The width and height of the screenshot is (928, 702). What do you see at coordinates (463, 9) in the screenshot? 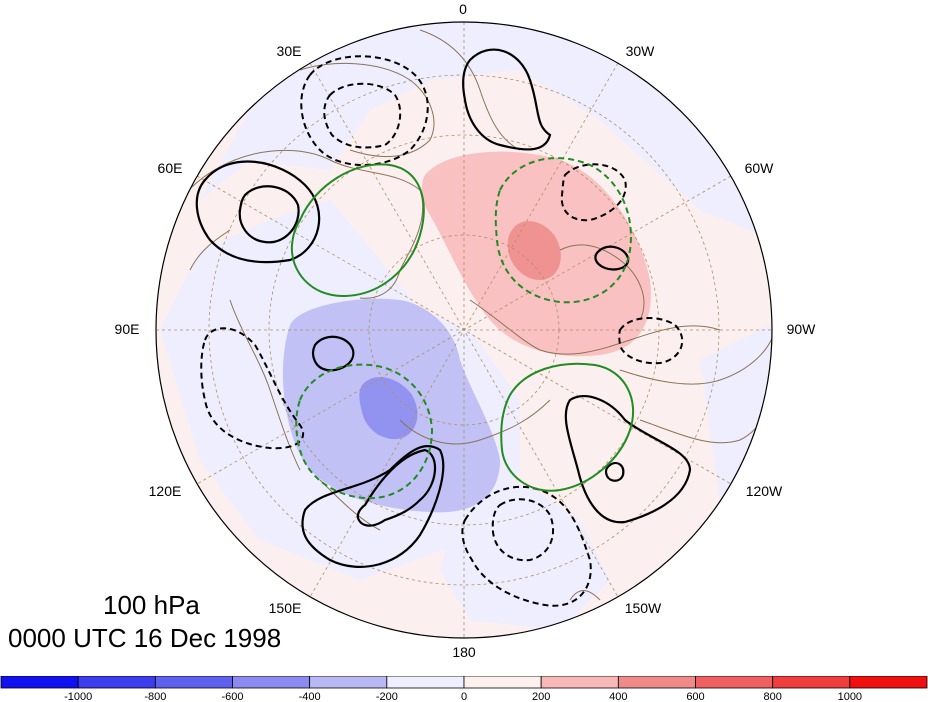
I see `lon-label-0: 0` at bounding box center [463, 9].